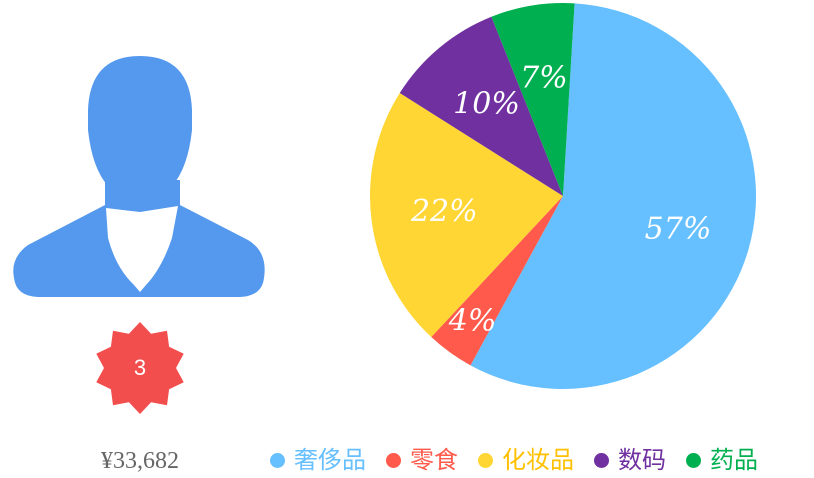  Describe the element at coordinates (642, 460) in the screenshot. I see `legend-label: 数码` at that location.